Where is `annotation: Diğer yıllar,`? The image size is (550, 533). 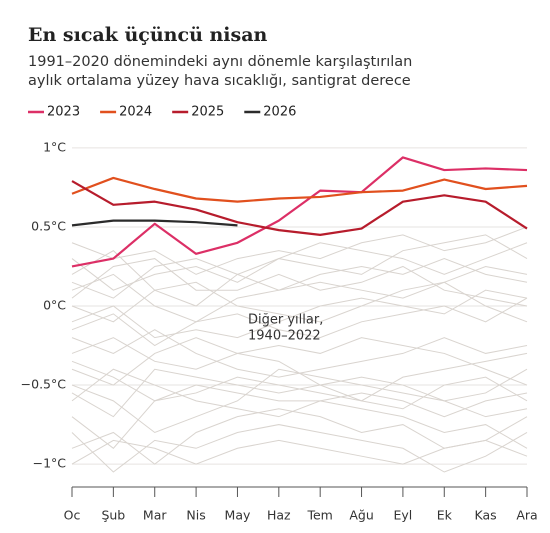
annotation: Diğer yıllar, is located at coordinates (285, 320).